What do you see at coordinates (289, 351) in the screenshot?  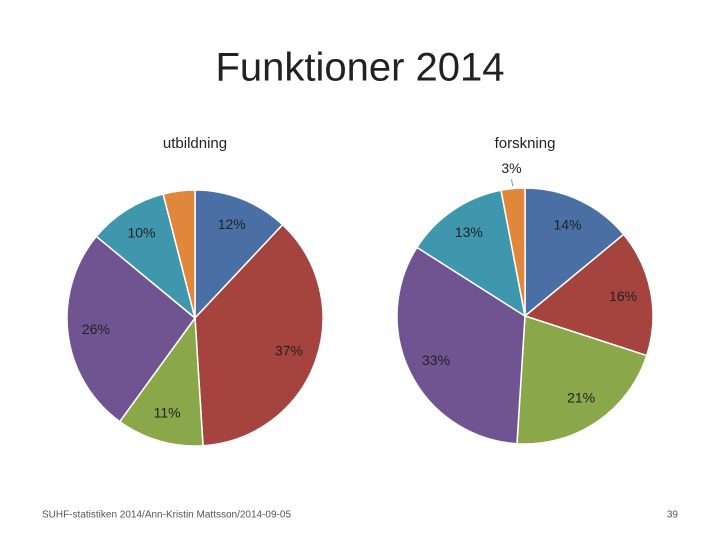 I see `data-label: 37%` at bounding box center [289, 351].